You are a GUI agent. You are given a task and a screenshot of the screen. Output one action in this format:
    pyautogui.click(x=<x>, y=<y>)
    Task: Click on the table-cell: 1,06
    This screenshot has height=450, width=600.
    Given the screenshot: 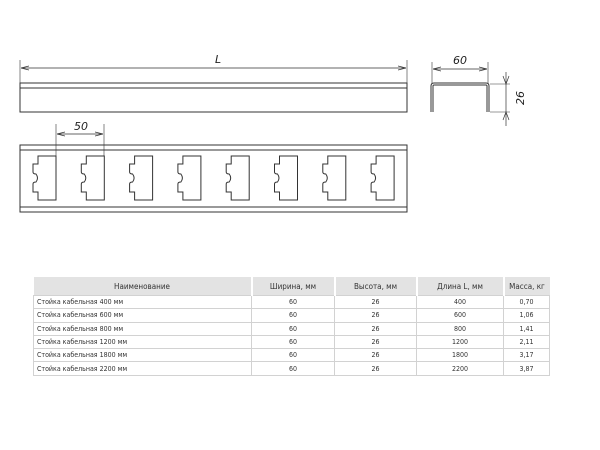 What is the action you would take?
    pyautogui.click(x=526, y=315)
    